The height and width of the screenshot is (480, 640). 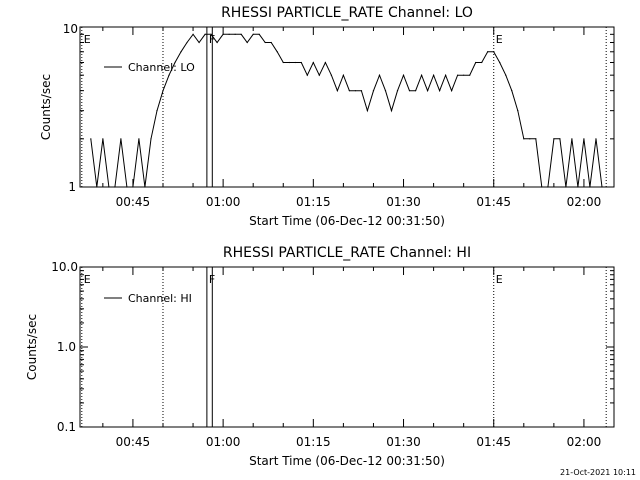 What do you see at coordinates (32, 347) in the screenshot?
I see `hi-y-axis-label: Counts/sec` at bounding box center [32, 347].